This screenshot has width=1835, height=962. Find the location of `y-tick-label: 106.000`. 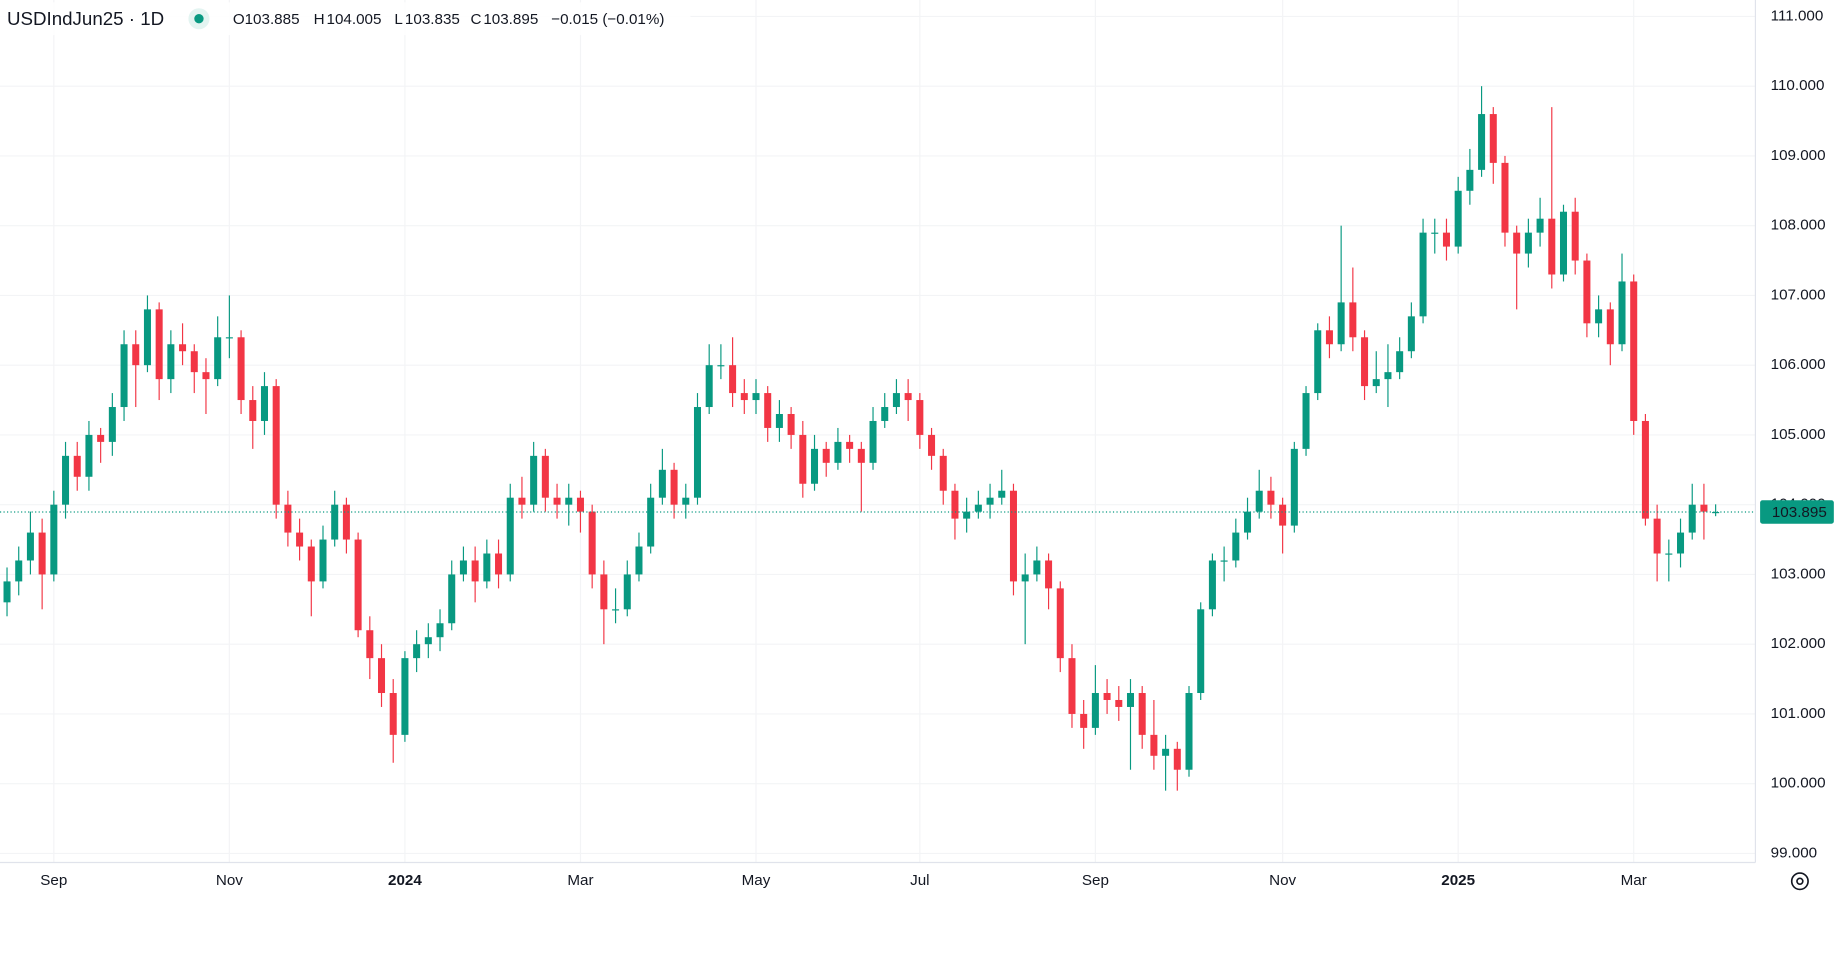

y-tick-label: 106.000 is located at coordinates (1798, 364).